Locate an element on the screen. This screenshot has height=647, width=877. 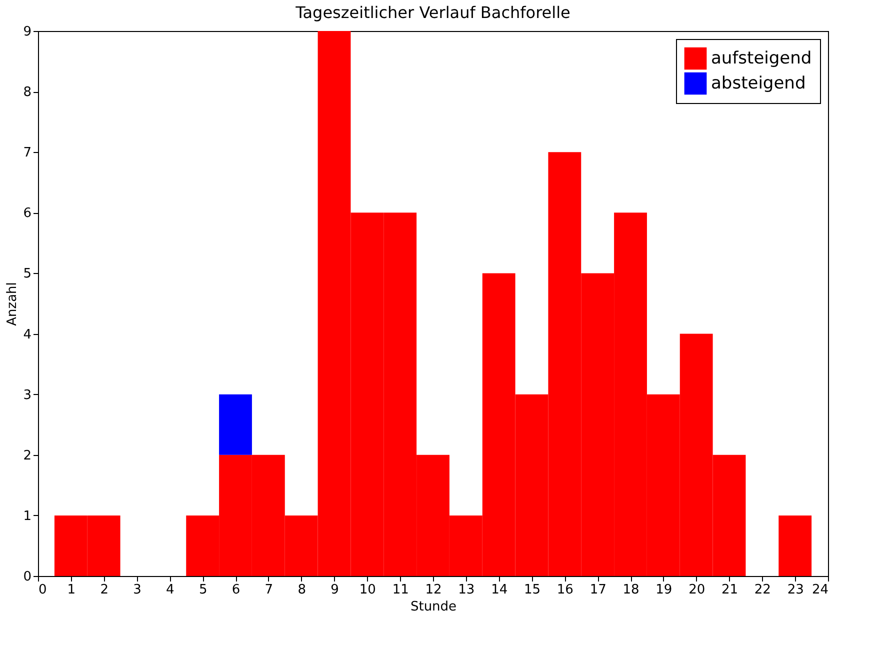
y-axis-title: Anzahl is located at coordinates (12, 304).